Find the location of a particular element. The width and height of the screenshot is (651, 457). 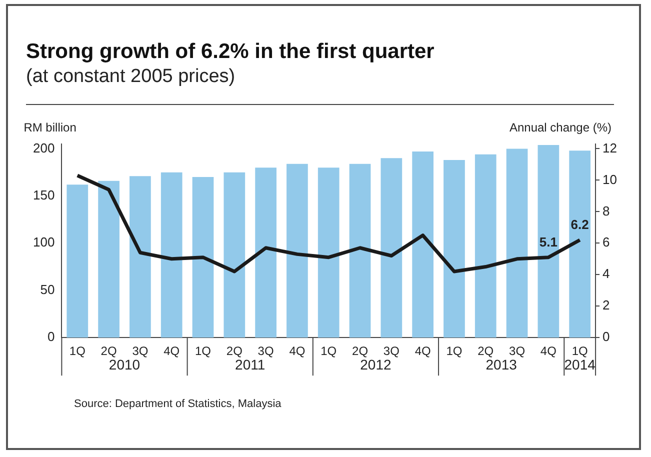

text: 2013 is located at coordinates (502, 364).